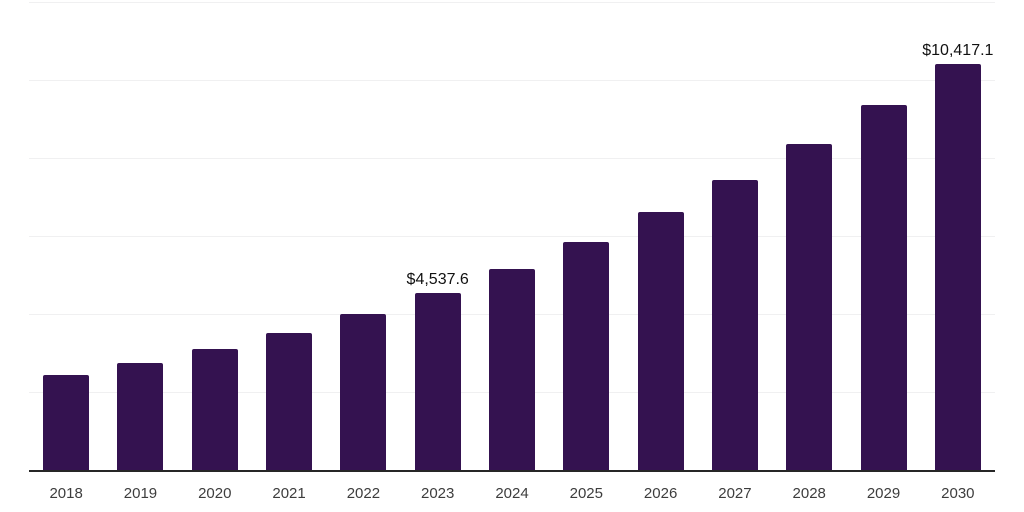 Image resolution: width=1024 pixels, height=512 pixels. I want to click on bar-2021, so click(289, 401).